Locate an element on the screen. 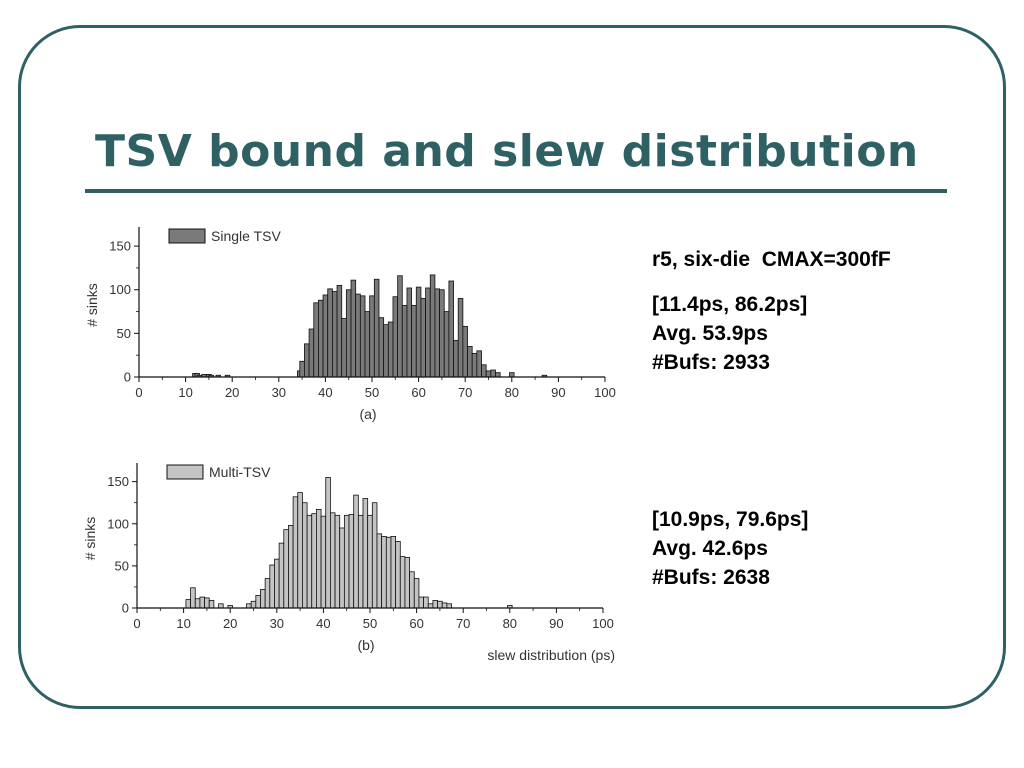 This screenshot has height=768, width=1024. chart-caption: (b) is located at coordinates (365, 645).